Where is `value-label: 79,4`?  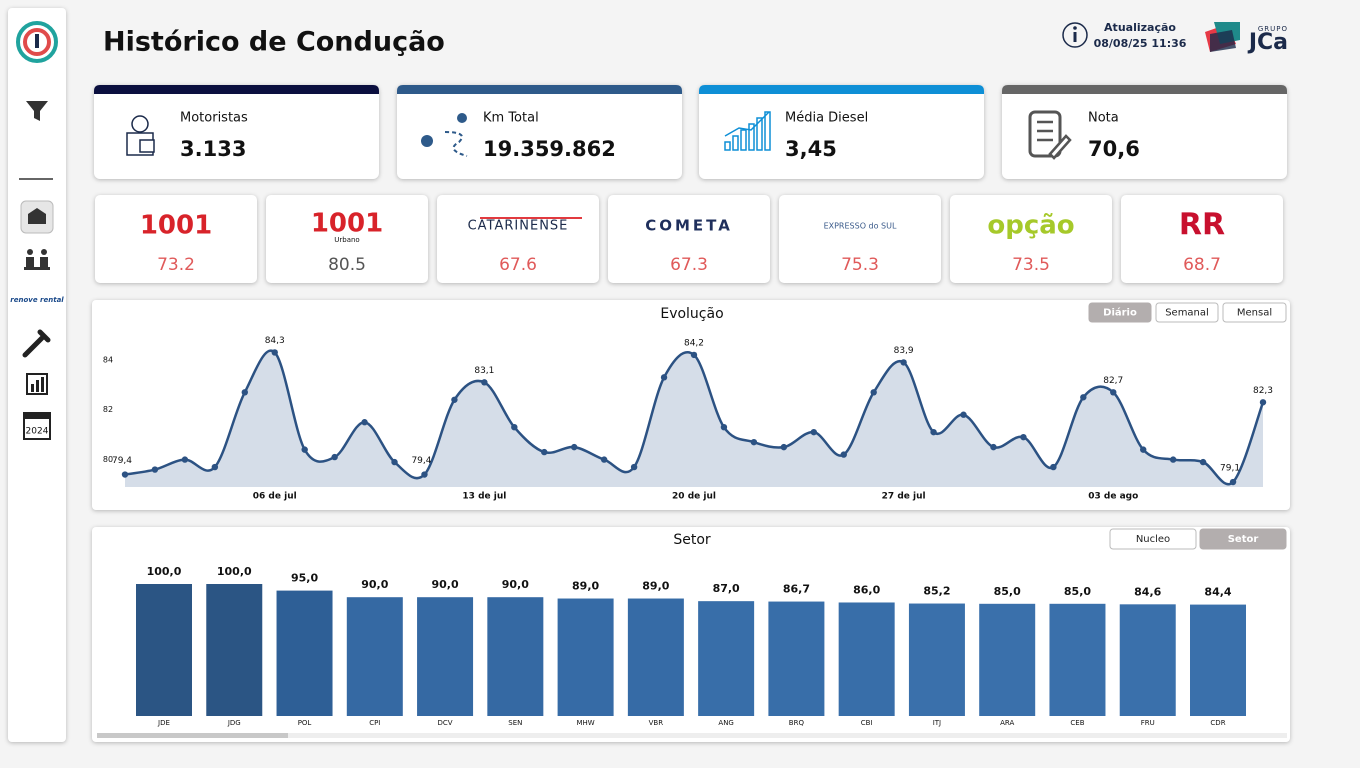 value-label: 79,4 is located at coordinates (122, 461).